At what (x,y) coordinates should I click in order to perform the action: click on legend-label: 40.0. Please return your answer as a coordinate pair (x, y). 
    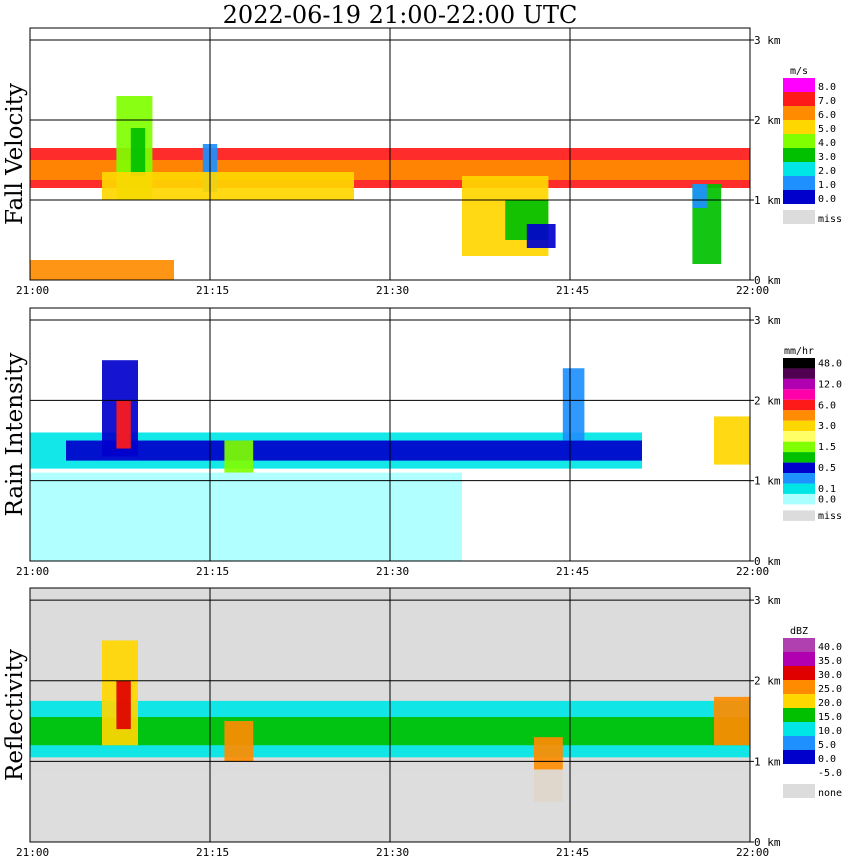
    Looking at the image, I should click on (830, 647).